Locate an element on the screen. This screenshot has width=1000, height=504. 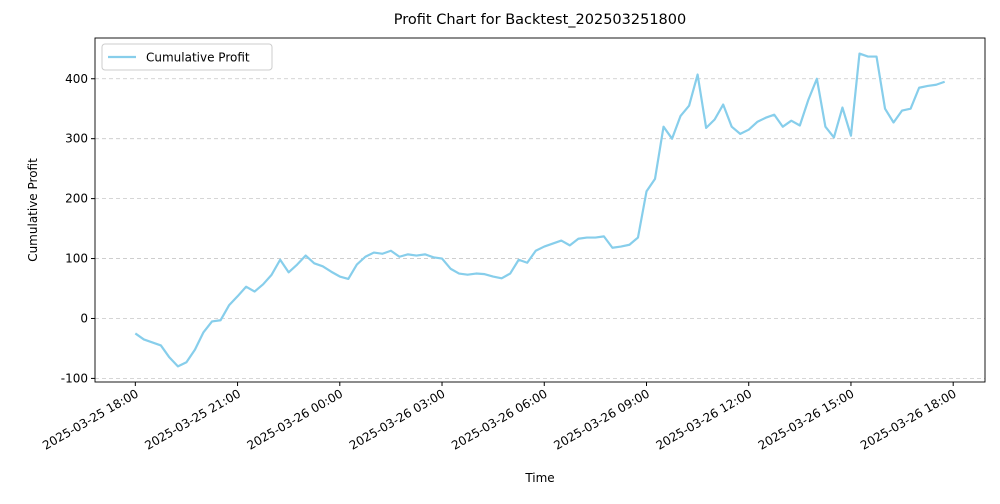
y-tick-label: 200 is located at coordinates (76, 199).